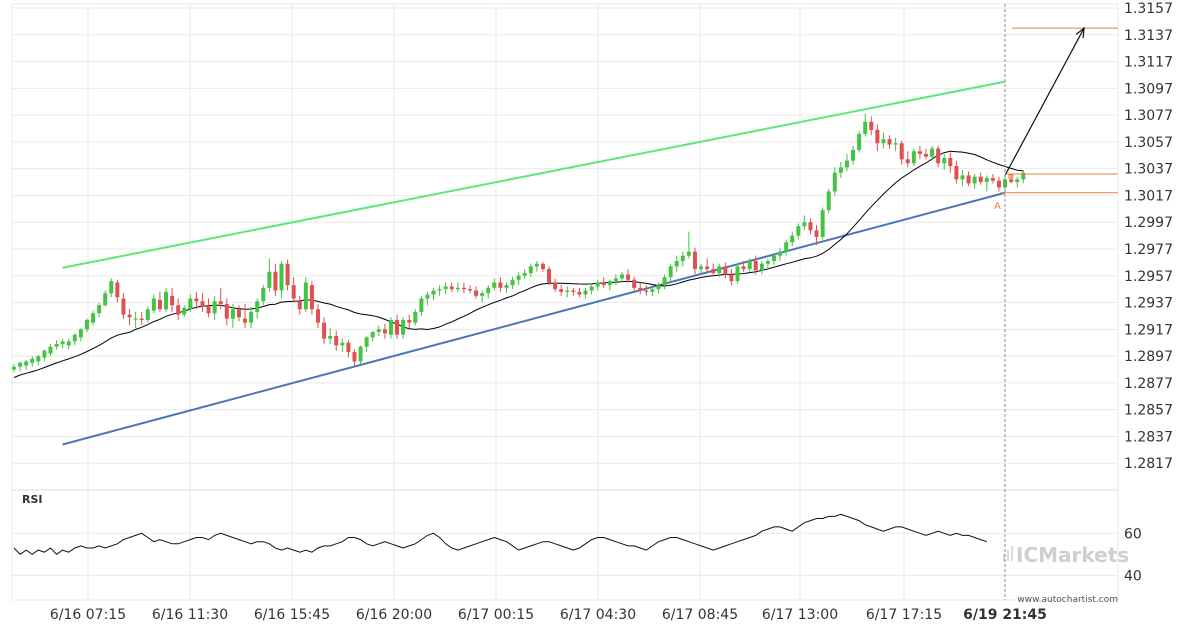 This screenshot has height=630, width=1200. Describe the element at coordinates (1148, 464) in the screenshot. I see `price-tick-label: 1.2817` at that location.